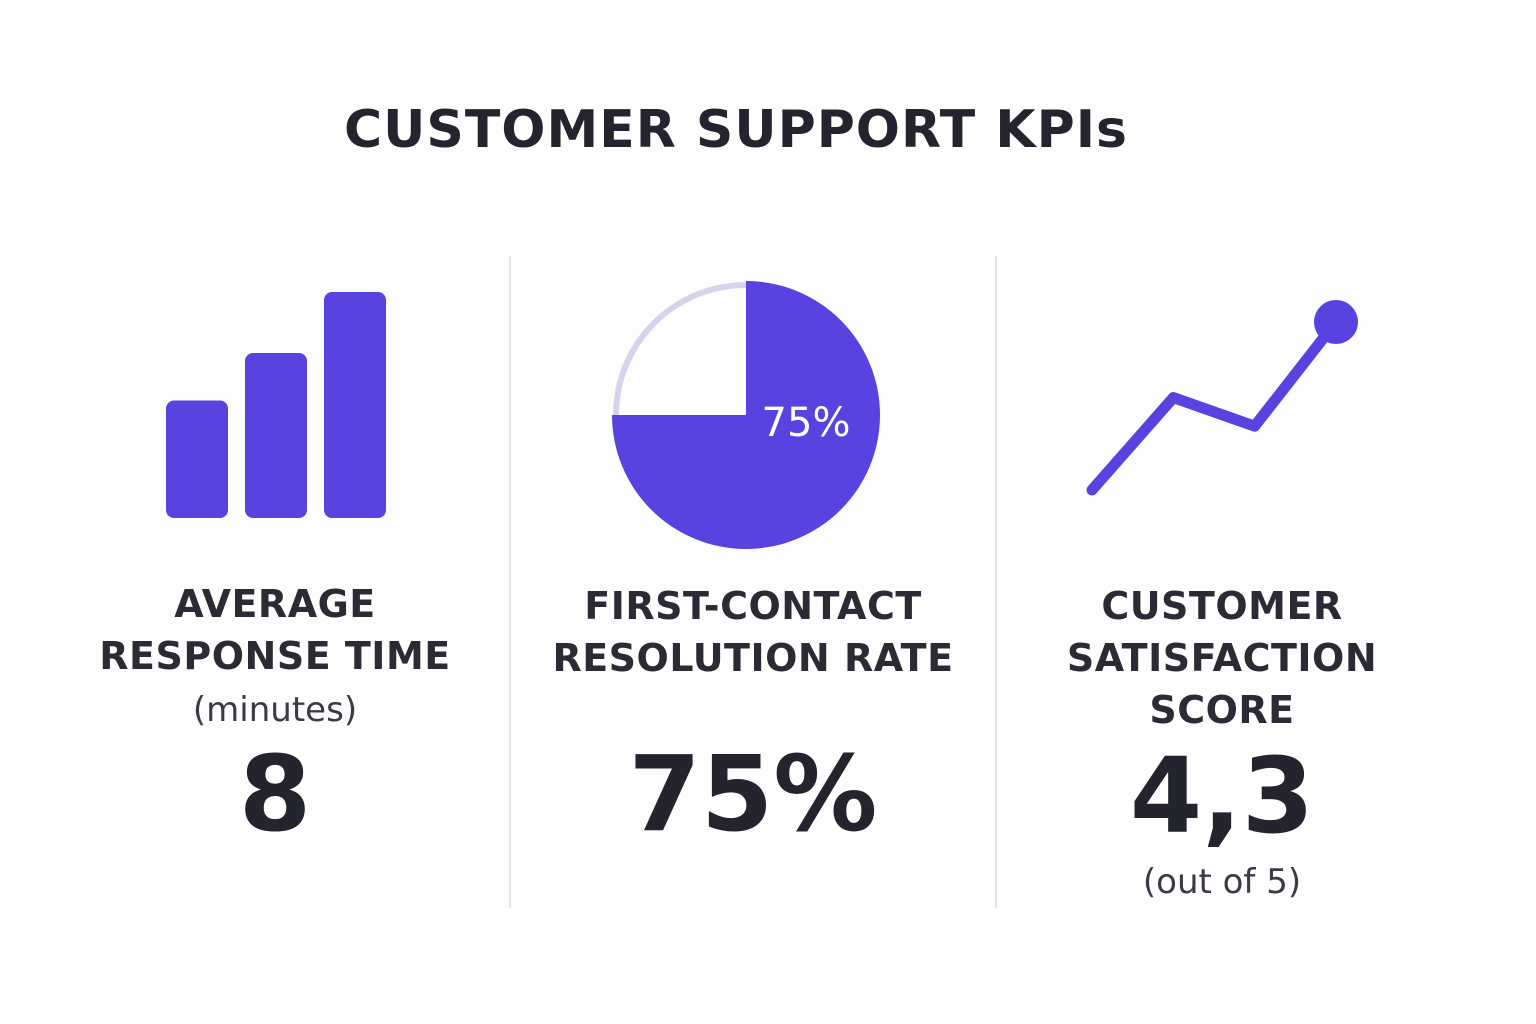  I want to click on kpi-label-line: AVERAGE, so click(275, 604).